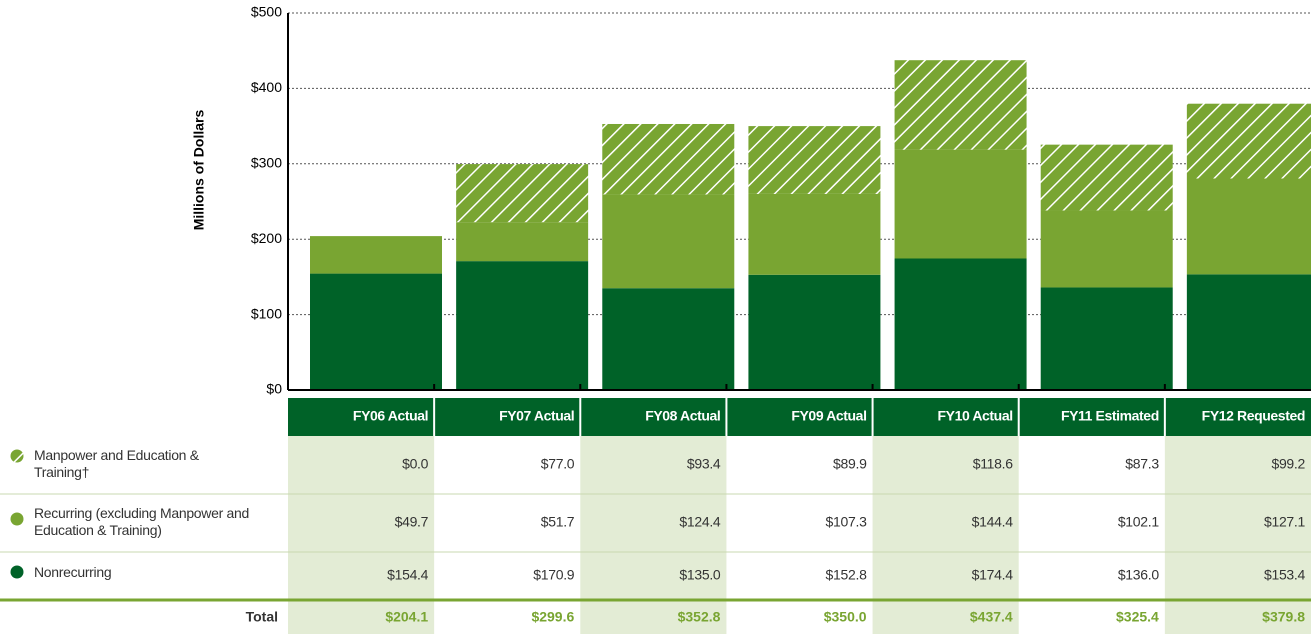  What do you see at coordinates (847, 575) in the screenshot?
I see `table-cell: $152.8` at bounding box center [847, 575].